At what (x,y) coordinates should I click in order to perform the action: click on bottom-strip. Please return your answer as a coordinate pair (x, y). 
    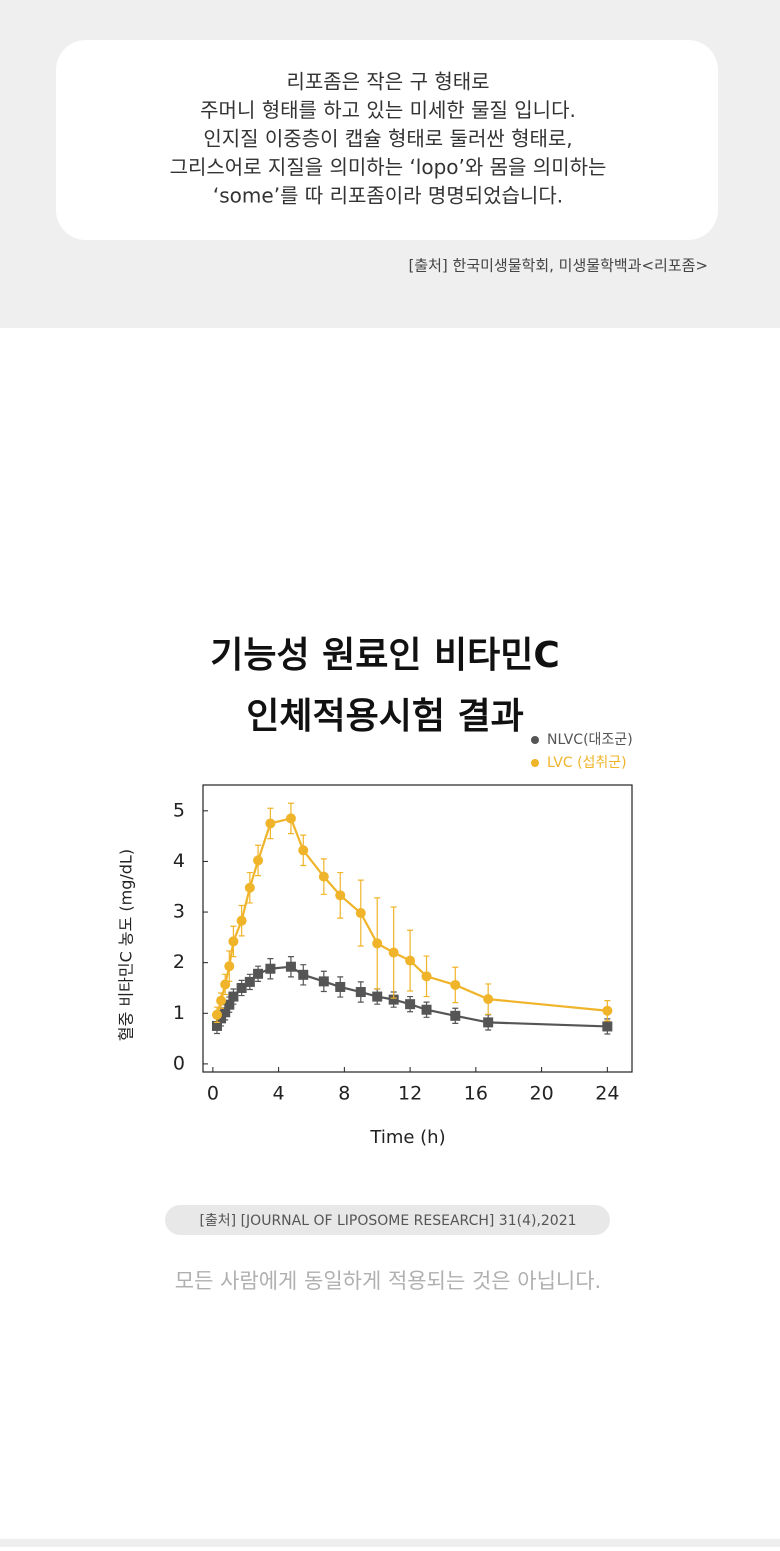
    Looking at the image, I should click on (390, 1543).